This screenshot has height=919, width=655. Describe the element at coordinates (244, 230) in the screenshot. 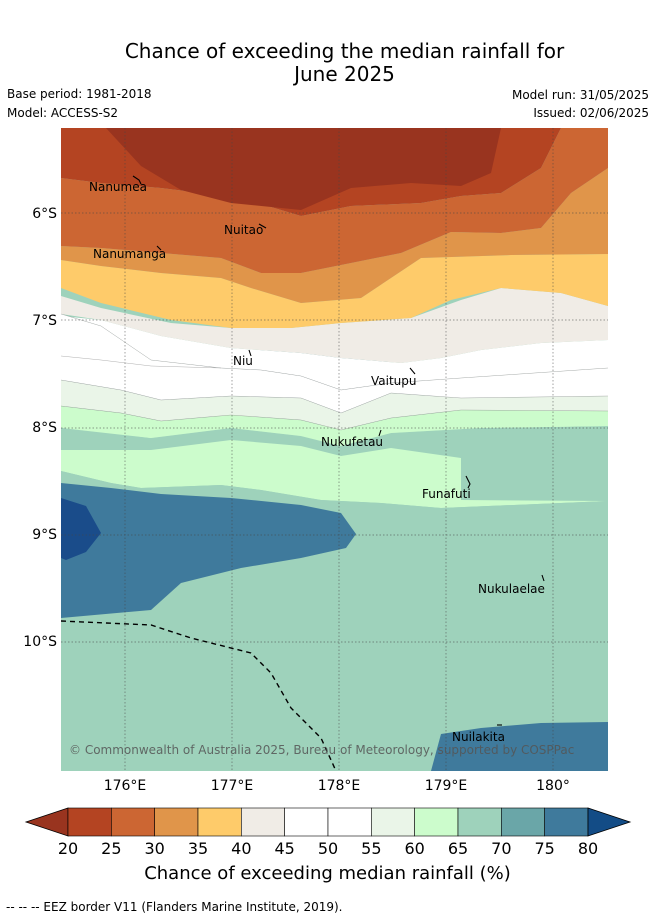

I see `place-nuitao: Nuitao` at that location.